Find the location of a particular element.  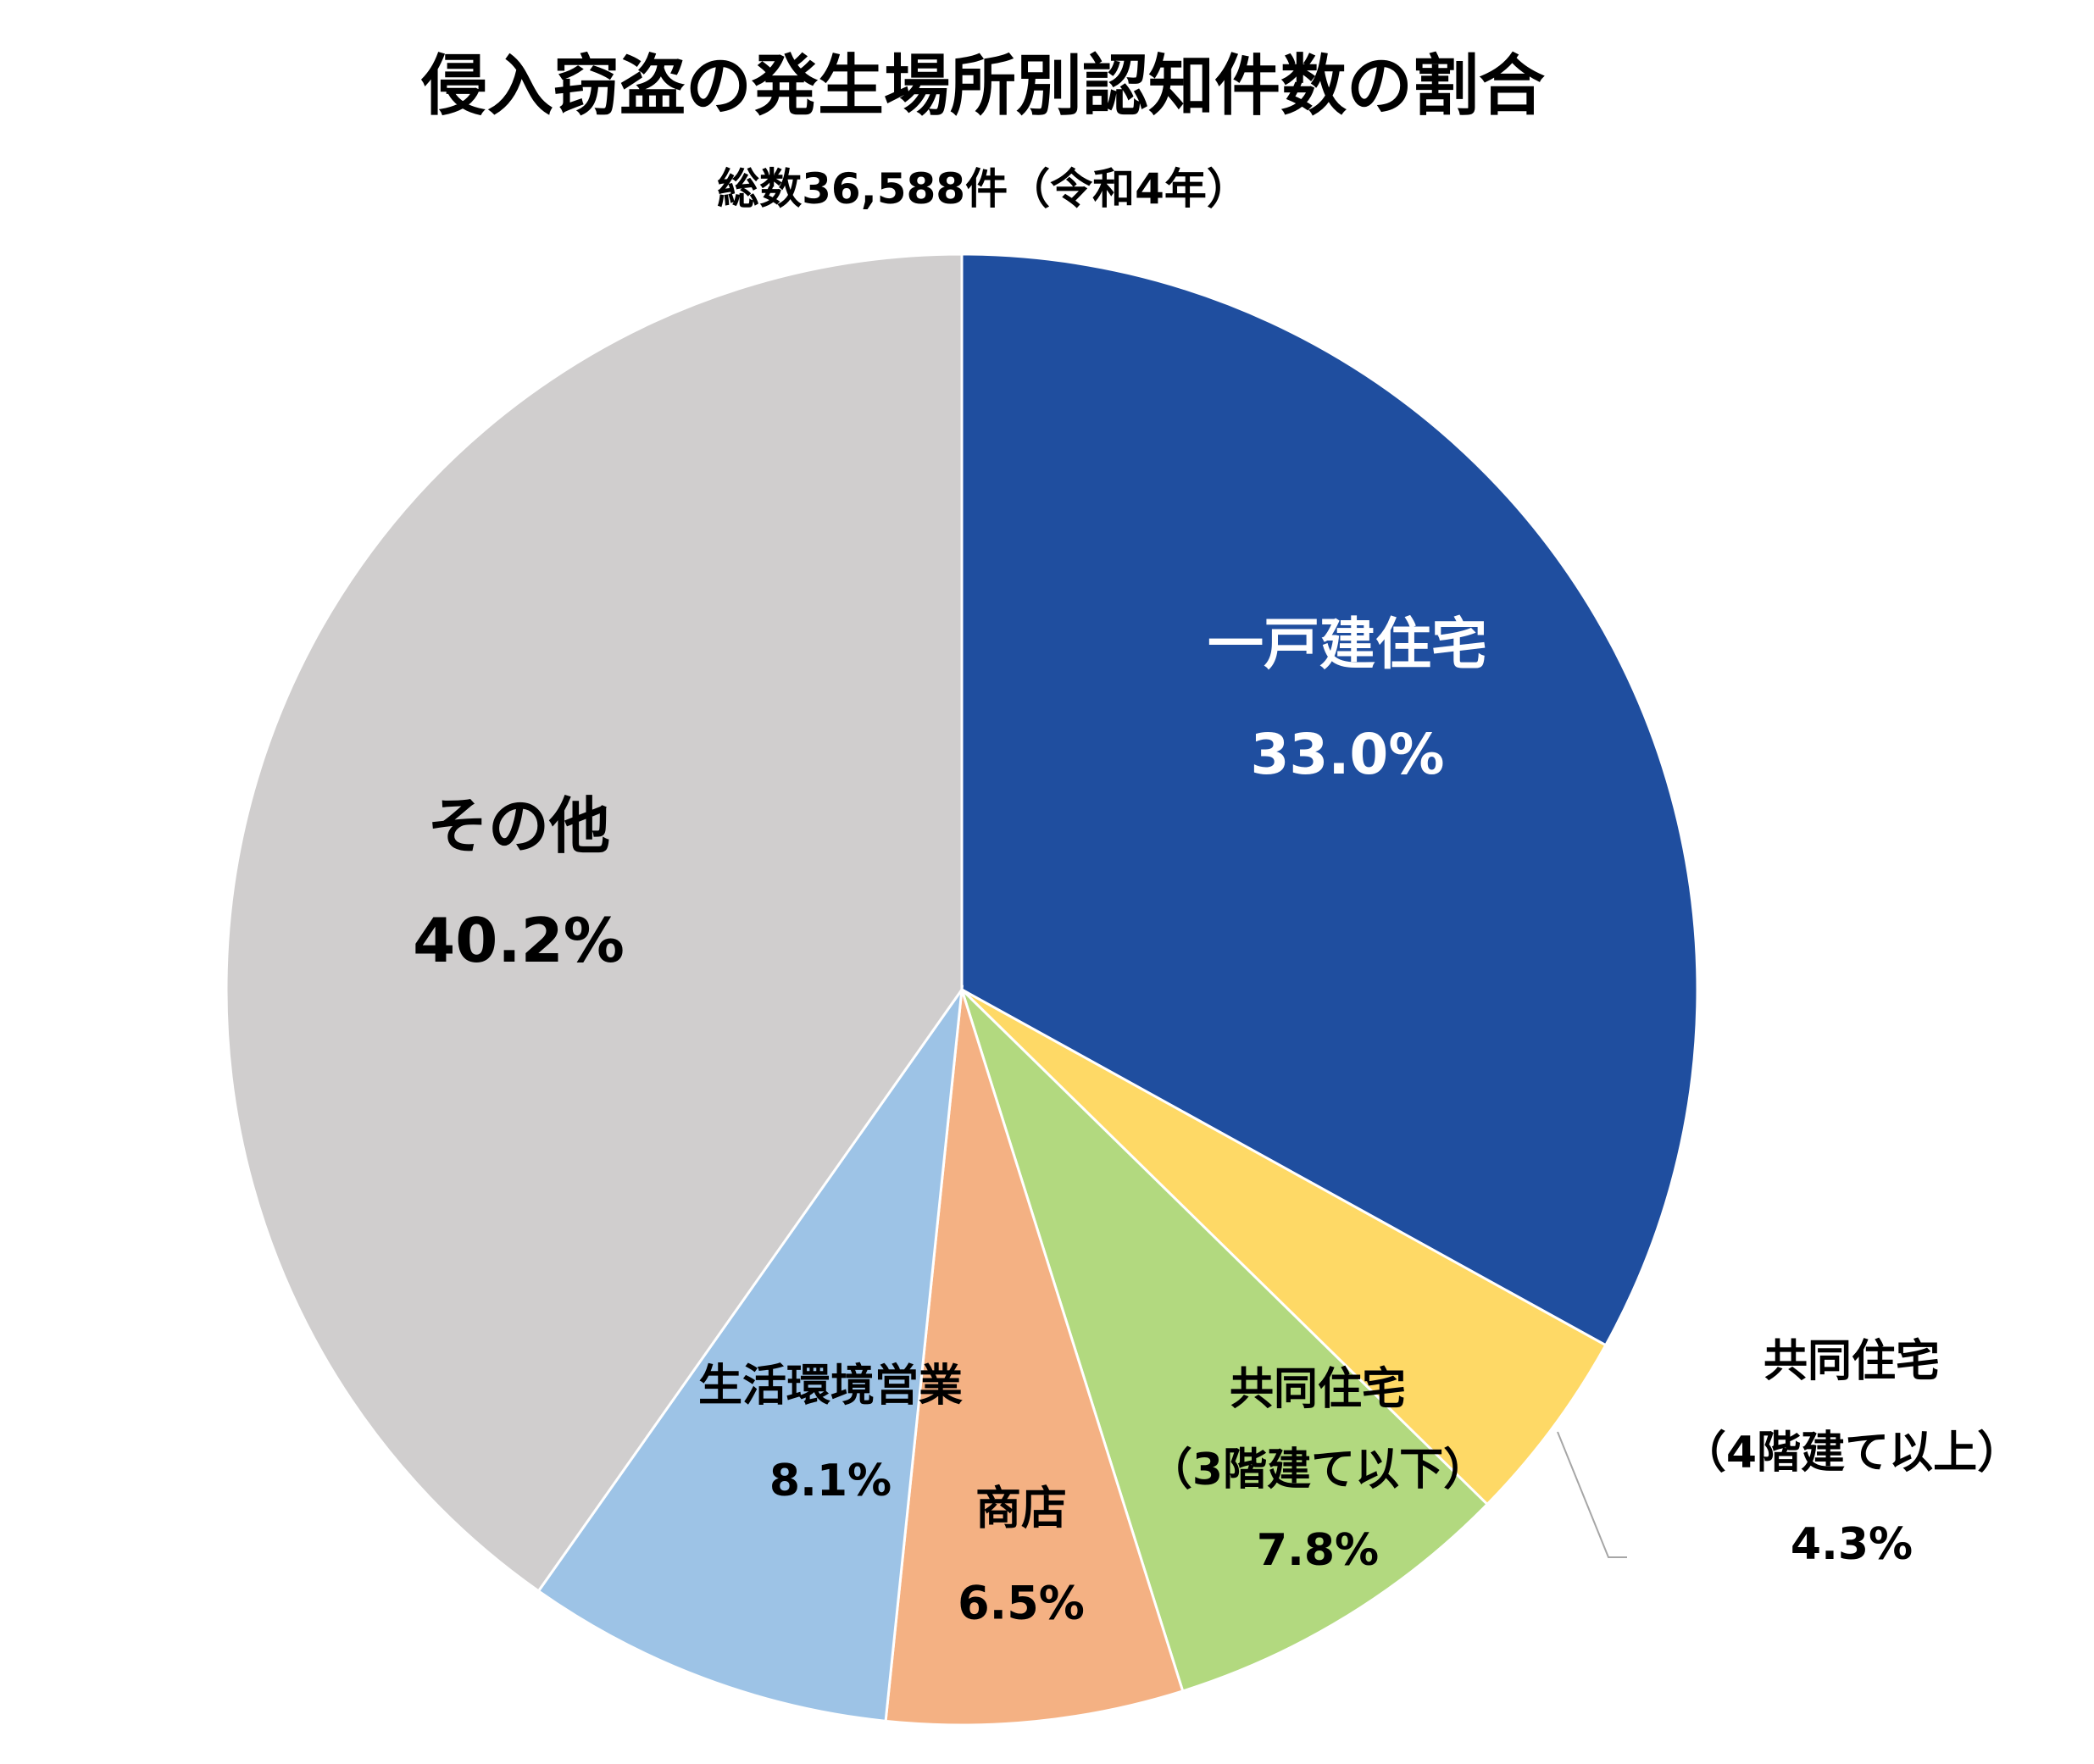

slice-category-label: （3階建て以下） is located at coordinates (1317, 1470).